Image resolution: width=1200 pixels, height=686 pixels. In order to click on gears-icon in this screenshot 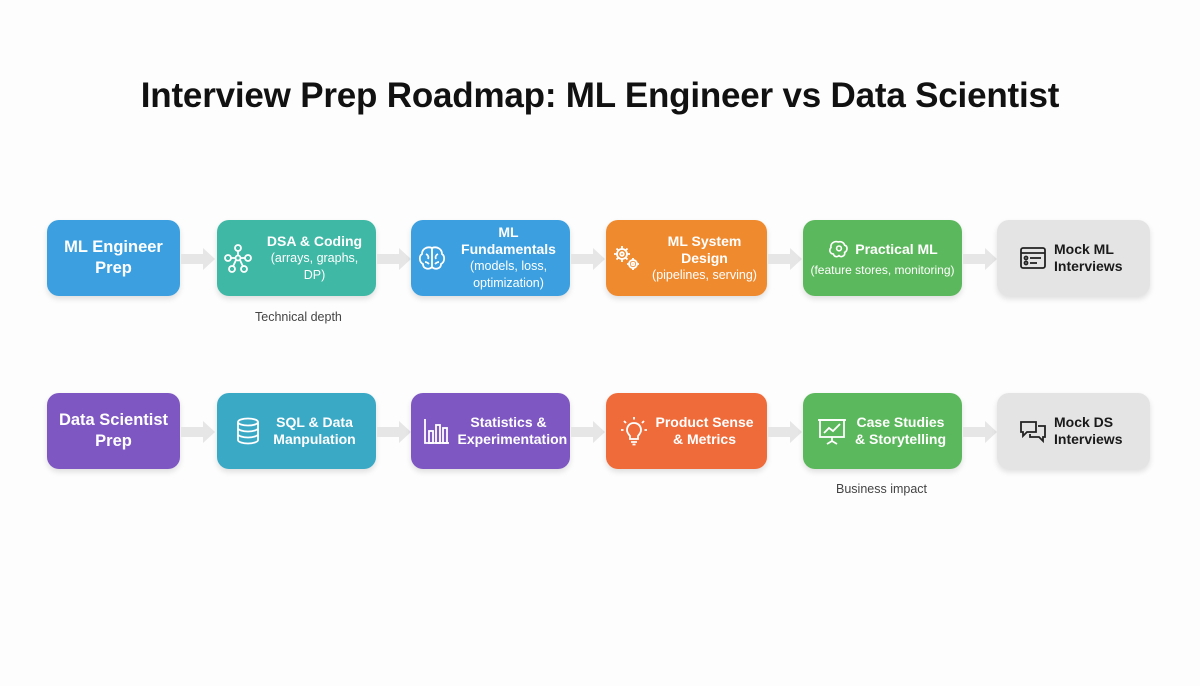, I will do `click(627, 258)`.